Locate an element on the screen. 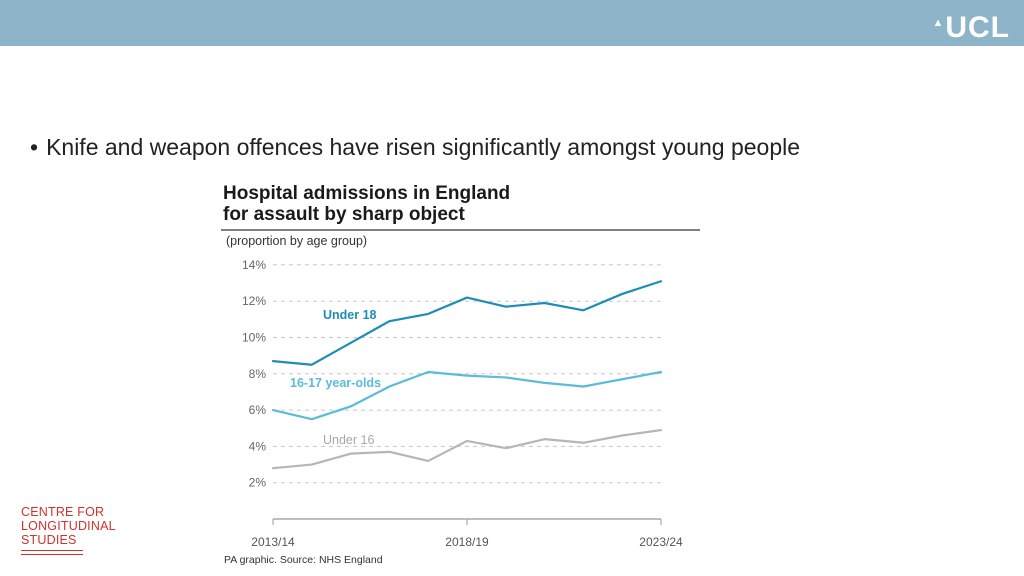  series-line is located at coordinates (467, 323).